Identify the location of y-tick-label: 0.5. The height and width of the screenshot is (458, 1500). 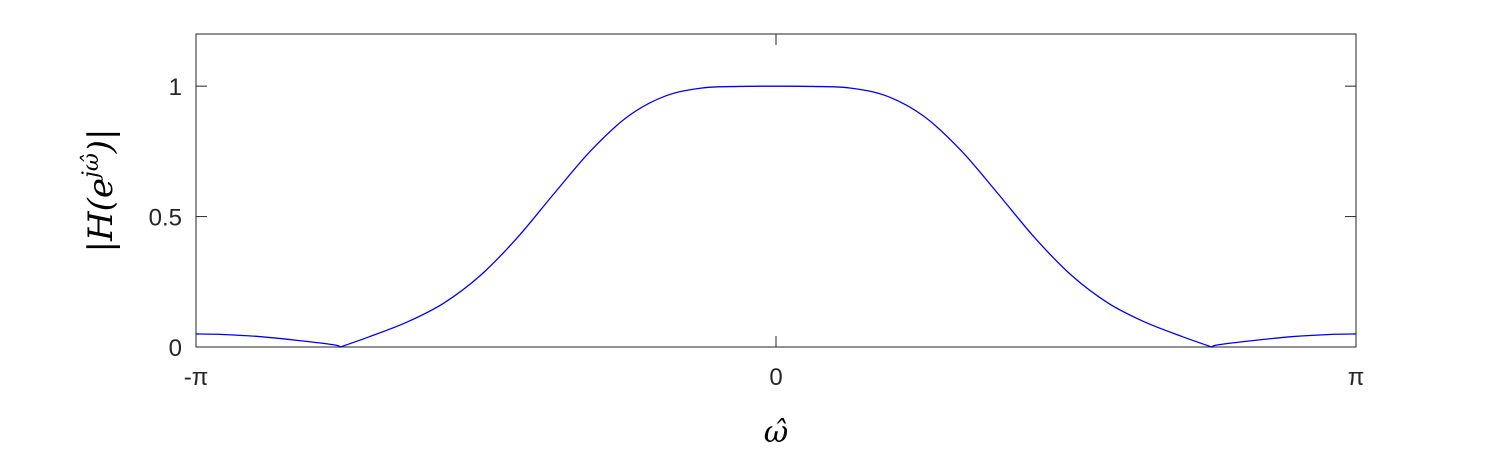
(165, 218).